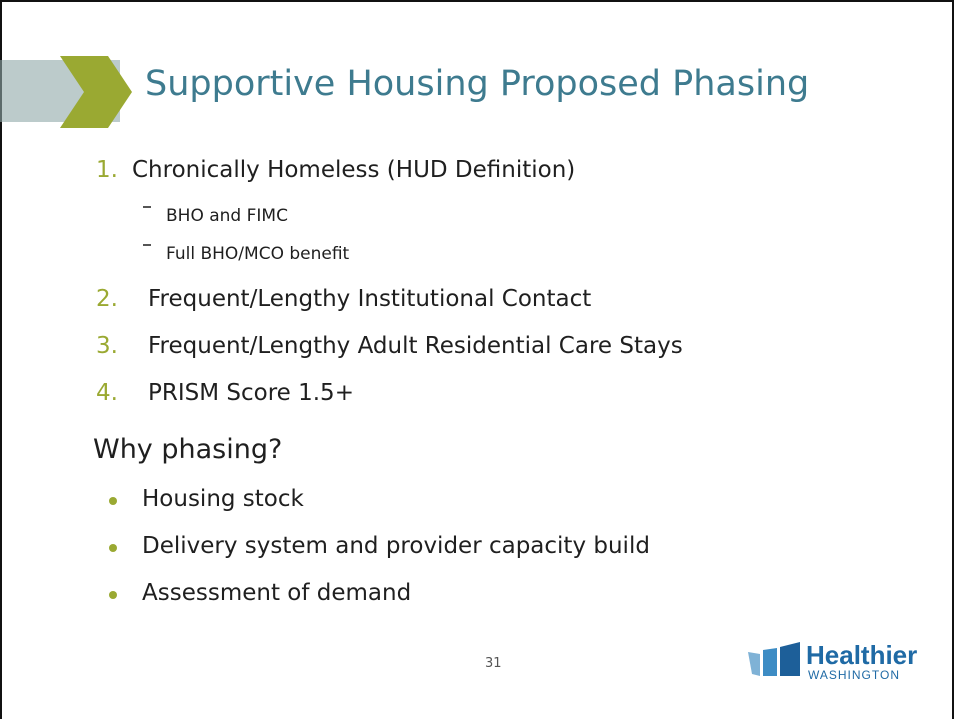 Image resolution: width=957 pixels, height=719 pixels. What do you see at coordinates (188, 449) in the screenshot?
I see `heading: Why phasing?` at bounding box center [188, 449].